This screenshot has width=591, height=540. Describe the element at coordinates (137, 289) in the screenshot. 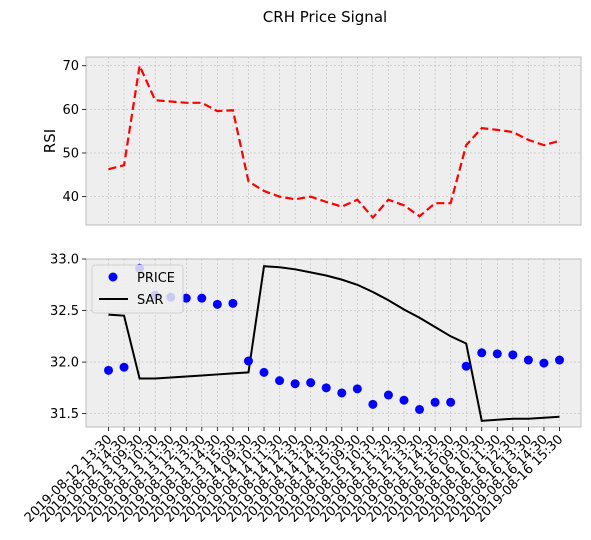

I see `legend: PRICE SAR` at that location.